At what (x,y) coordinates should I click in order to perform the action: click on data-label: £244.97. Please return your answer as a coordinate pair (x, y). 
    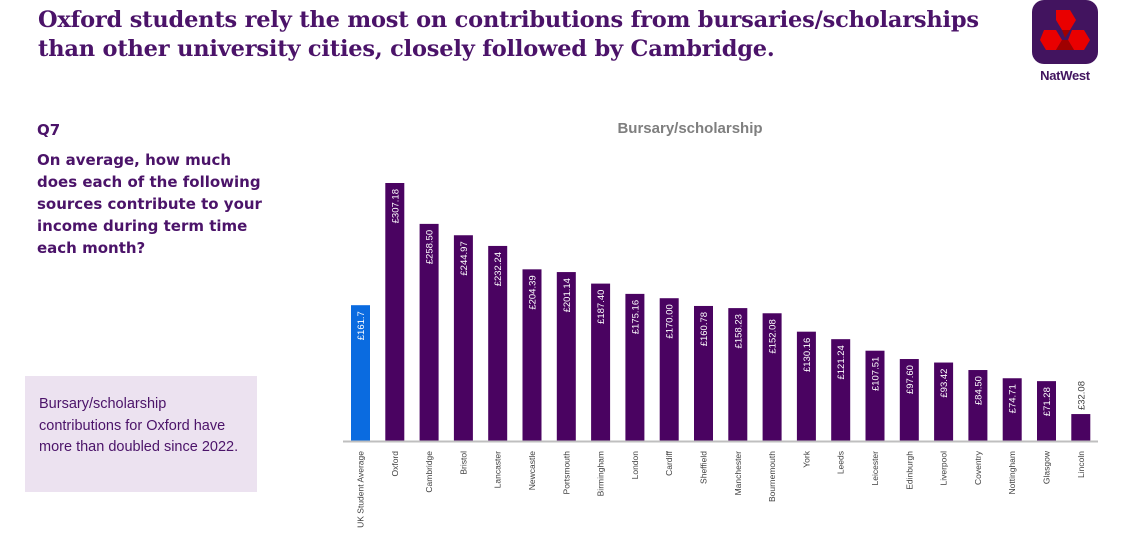
    Looking at the image, I should click on (464, 258).